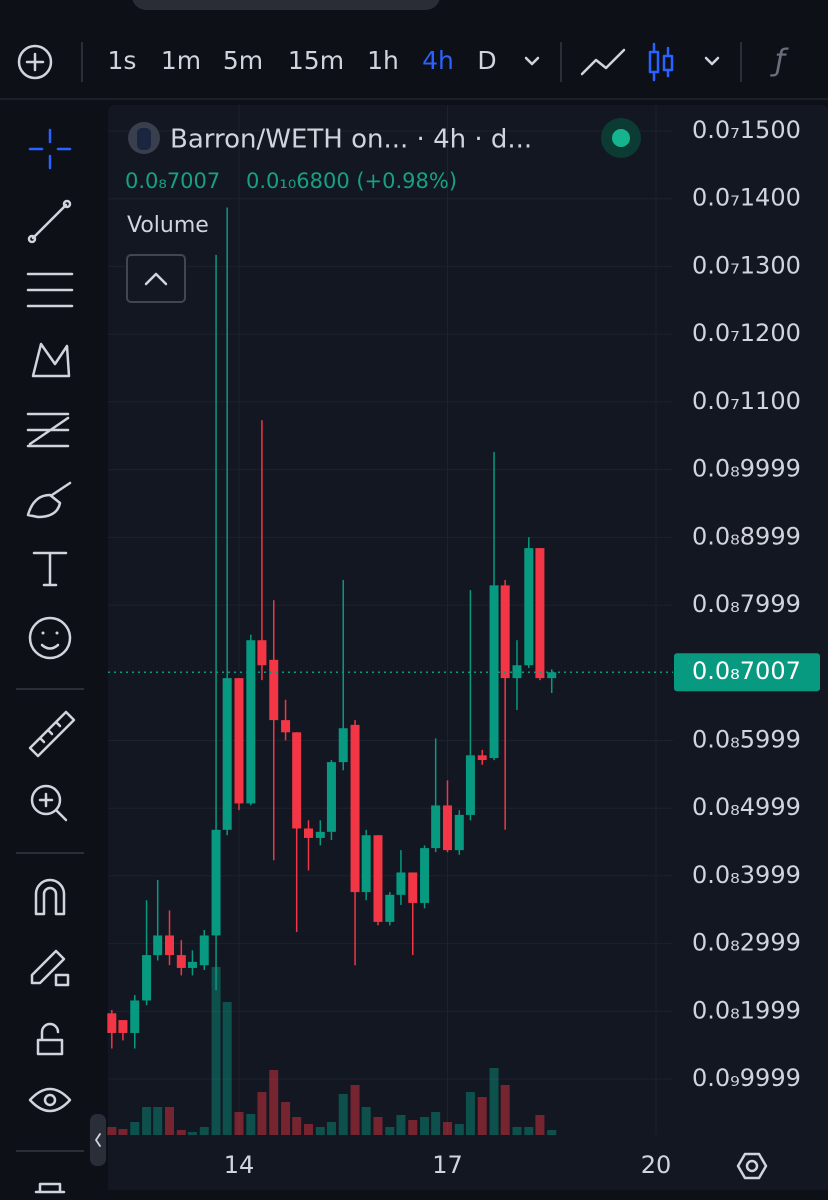 Image resolution: width=828 pixels, height=1200 pixels. What do you see at coordinates (661, 62) in the screenshot?
I see `candle-style` at bounding box center [661, 62].